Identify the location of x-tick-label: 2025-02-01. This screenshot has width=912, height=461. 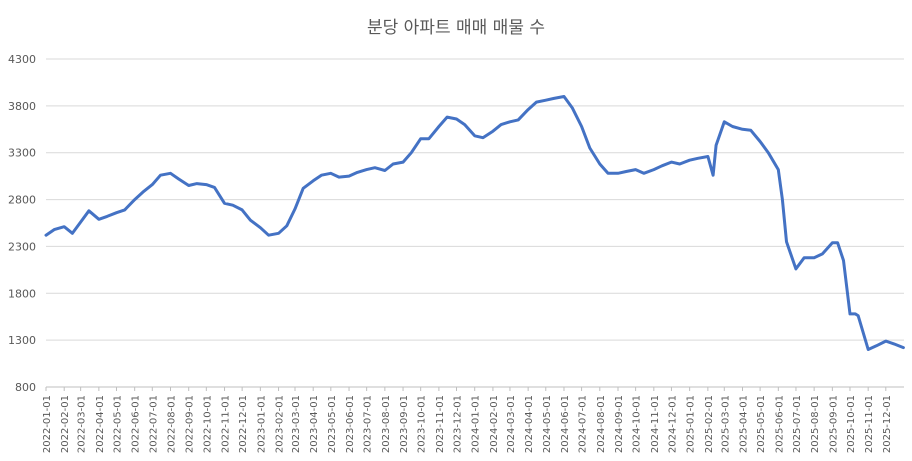
(709, 424).